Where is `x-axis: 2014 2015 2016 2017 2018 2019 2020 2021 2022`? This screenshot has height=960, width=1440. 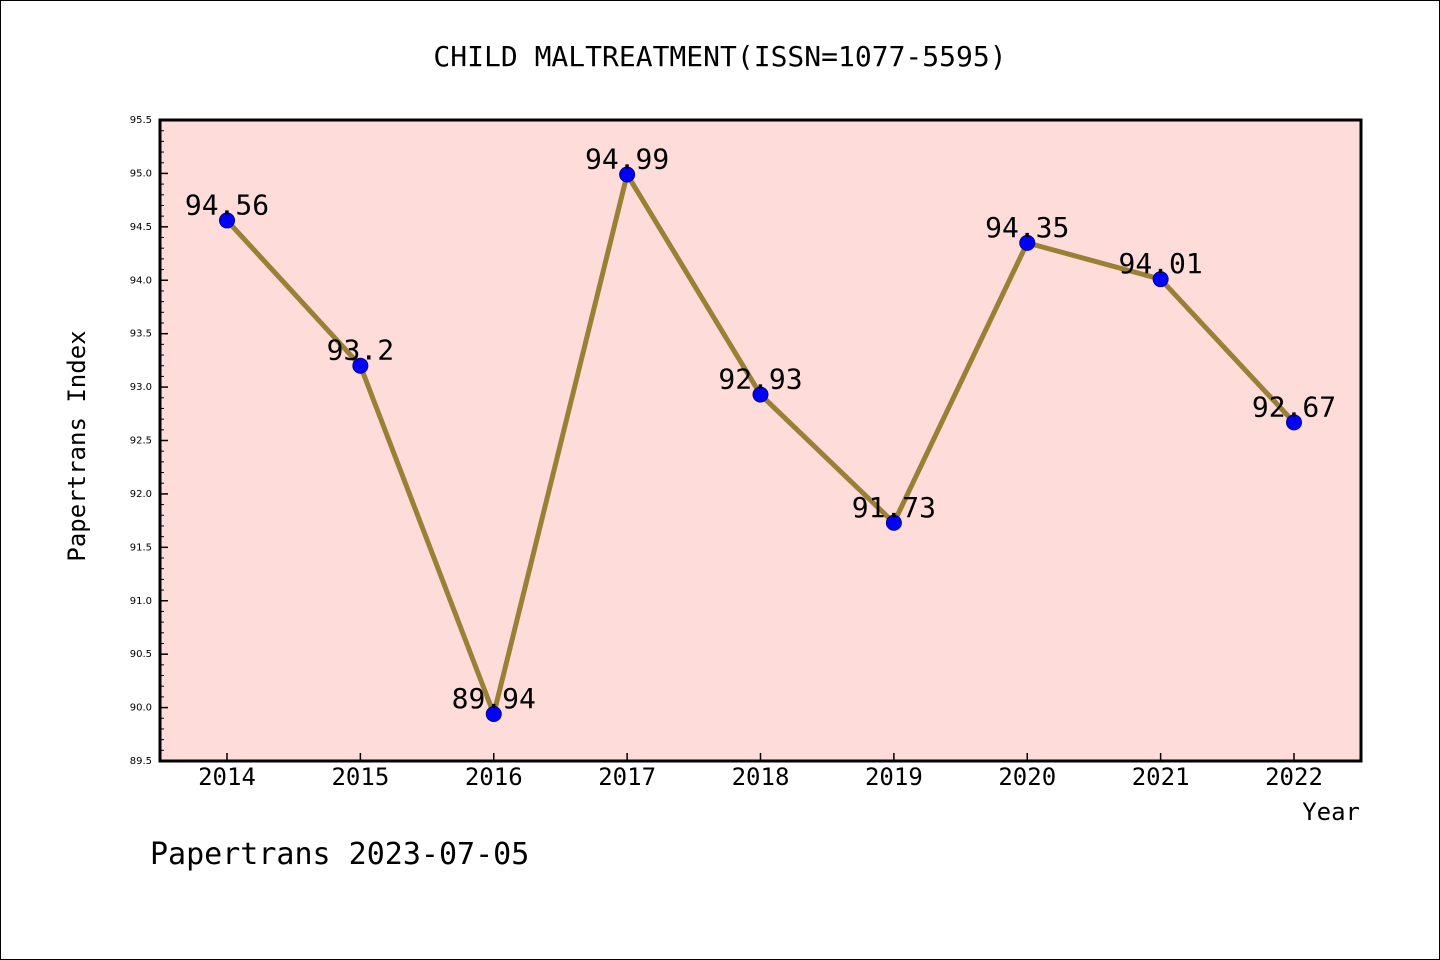
x-axis: 2014 2015 2016 2017 2018 2019 2020 2021 2022 is located at coordinates (760, 772).